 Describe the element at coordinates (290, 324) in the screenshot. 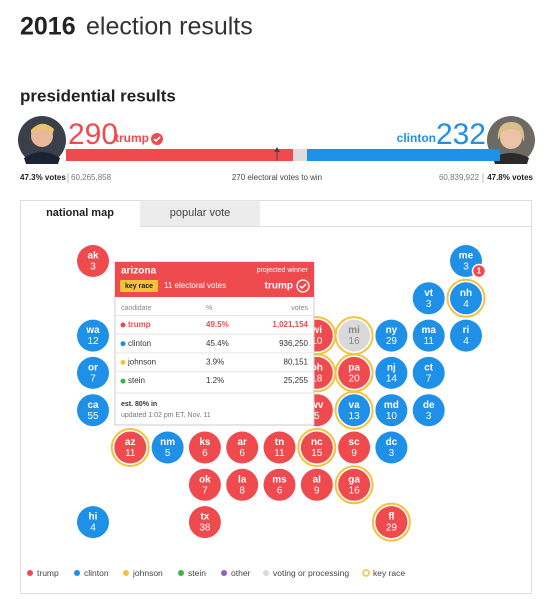

I see `candidate-votes: 1,021,154` at that location.